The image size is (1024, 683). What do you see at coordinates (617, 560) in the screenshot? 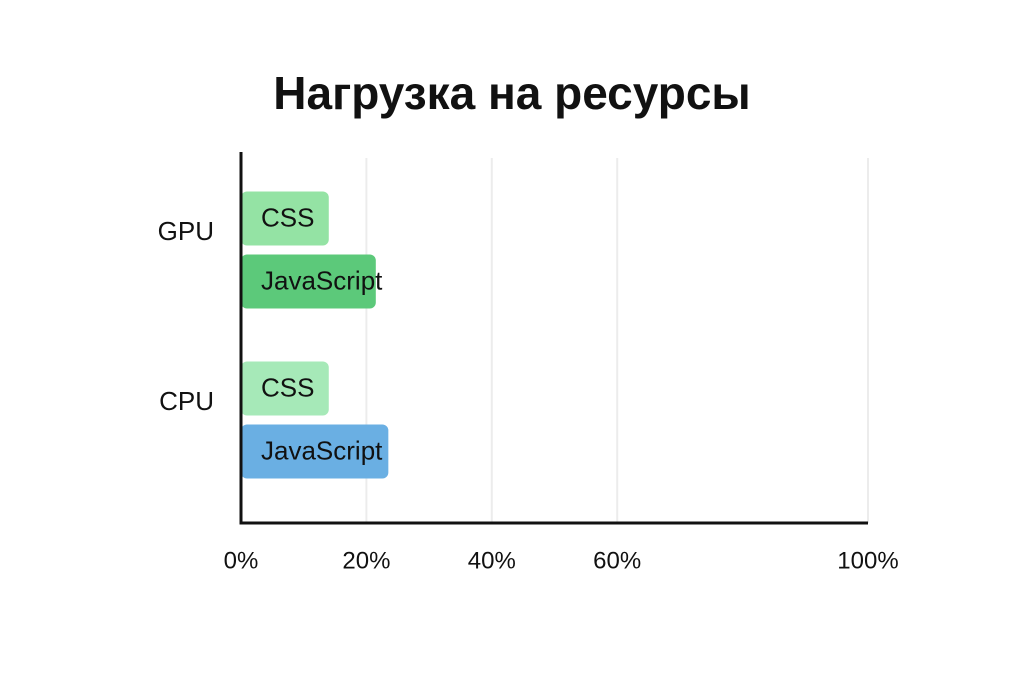
I see `x-tick-label: 60%` at bounding box center [617, 560].